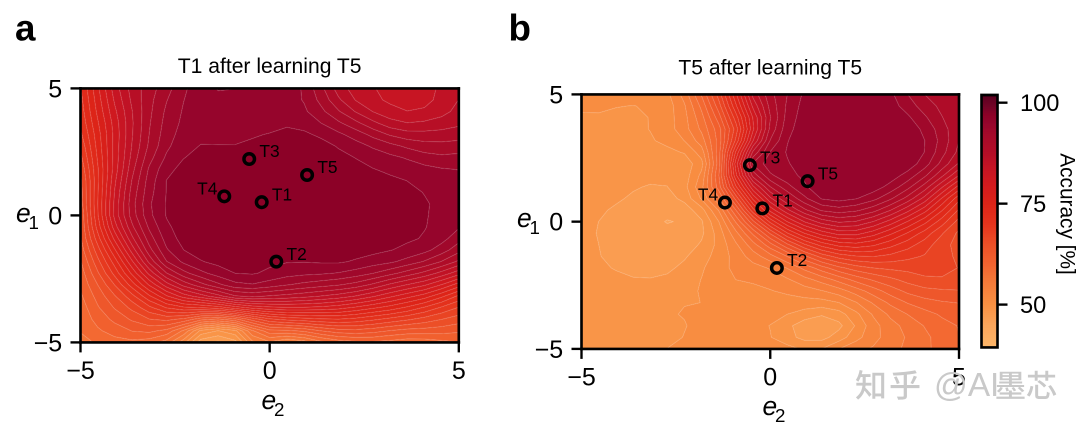 The height and width of the screenshot is (430, 1080). Describe the element at coordinates (25, 28) in the screenshot. I see `svg-text: a` at that location.